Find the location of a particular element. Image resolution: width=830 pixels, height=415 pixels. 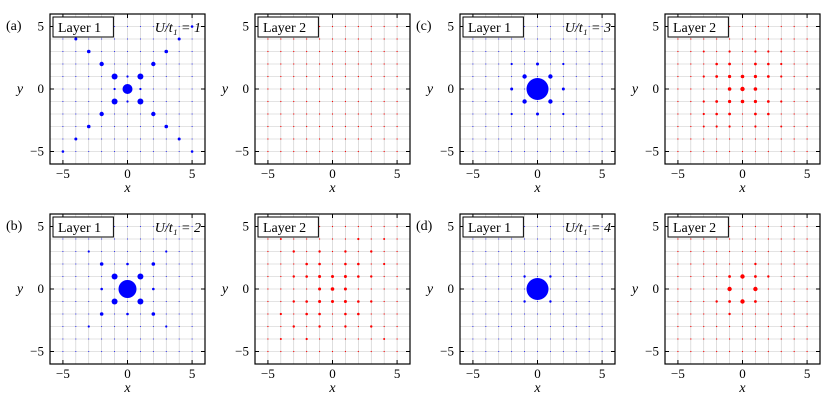

chart-panel: −5 0 5 5 0 −5 x y Layer 1 U/t₁ = 3 (c) is located at coordinates (516, 104).